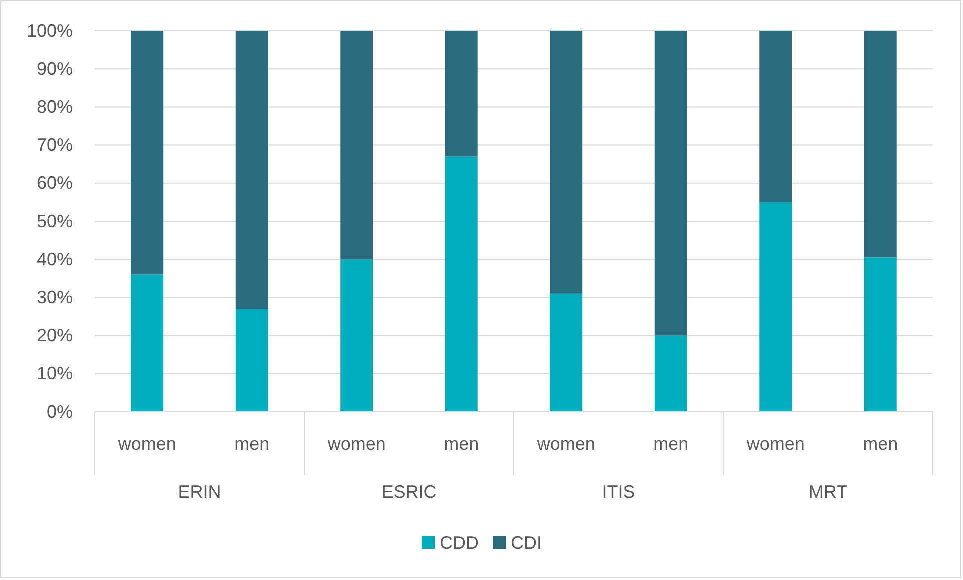 The height and width of the screenshot is (580, 963). Describe the element at coordinates (54, 221) in the screenshot. I see `y-tick-label: 50%` at that location.